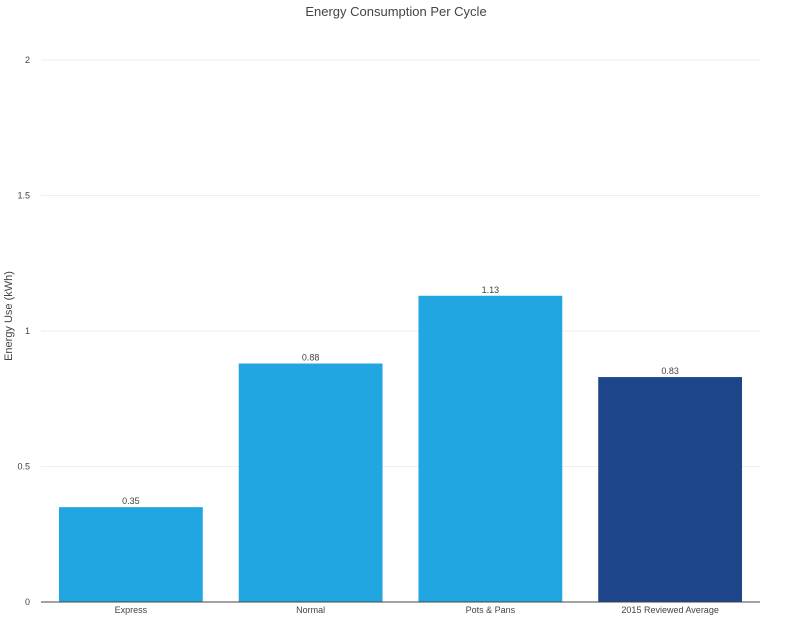  Describe the element at coordinates (27, 60) in the screenshot. I see `y-tick-label: 2` at that location.